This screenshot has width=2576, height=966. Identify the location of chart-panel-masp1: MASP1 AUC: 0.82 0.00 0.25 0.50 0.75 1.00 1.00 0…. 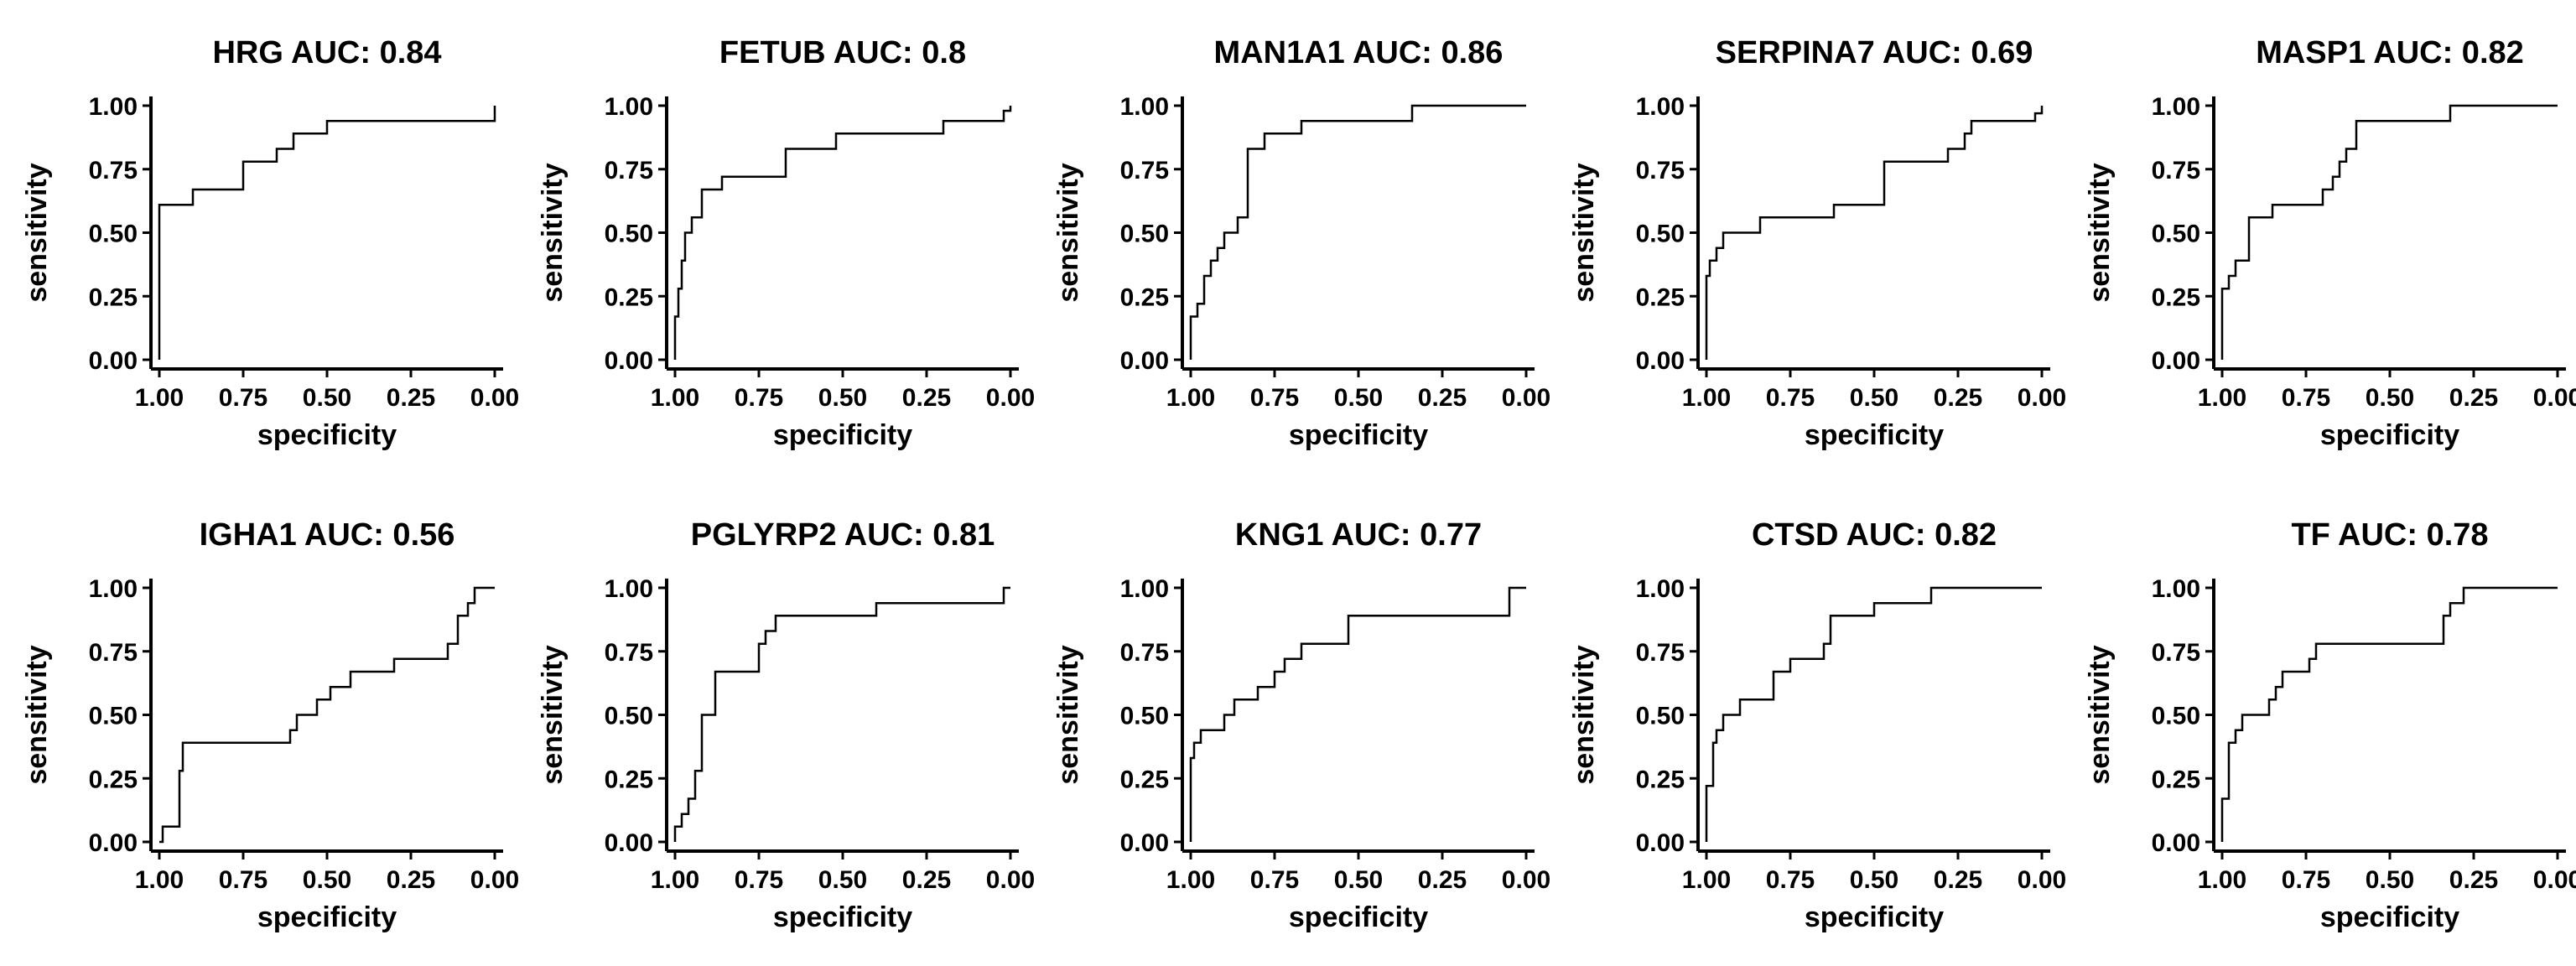
(2330, 243).